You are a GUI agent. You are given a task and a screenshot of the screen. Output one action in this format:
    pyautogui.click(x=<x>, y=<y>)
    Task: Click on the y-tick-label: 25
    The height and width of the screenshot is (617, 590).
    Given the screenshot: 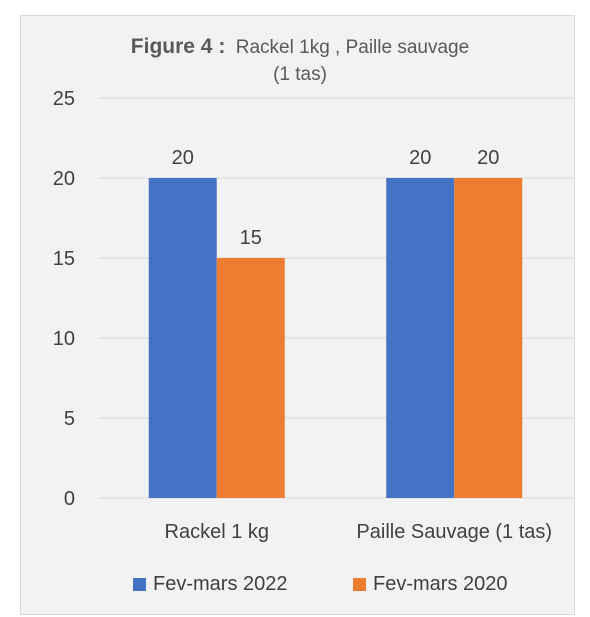 What is the action you would take?
    pyautogui.click(x=64, y=99)
    